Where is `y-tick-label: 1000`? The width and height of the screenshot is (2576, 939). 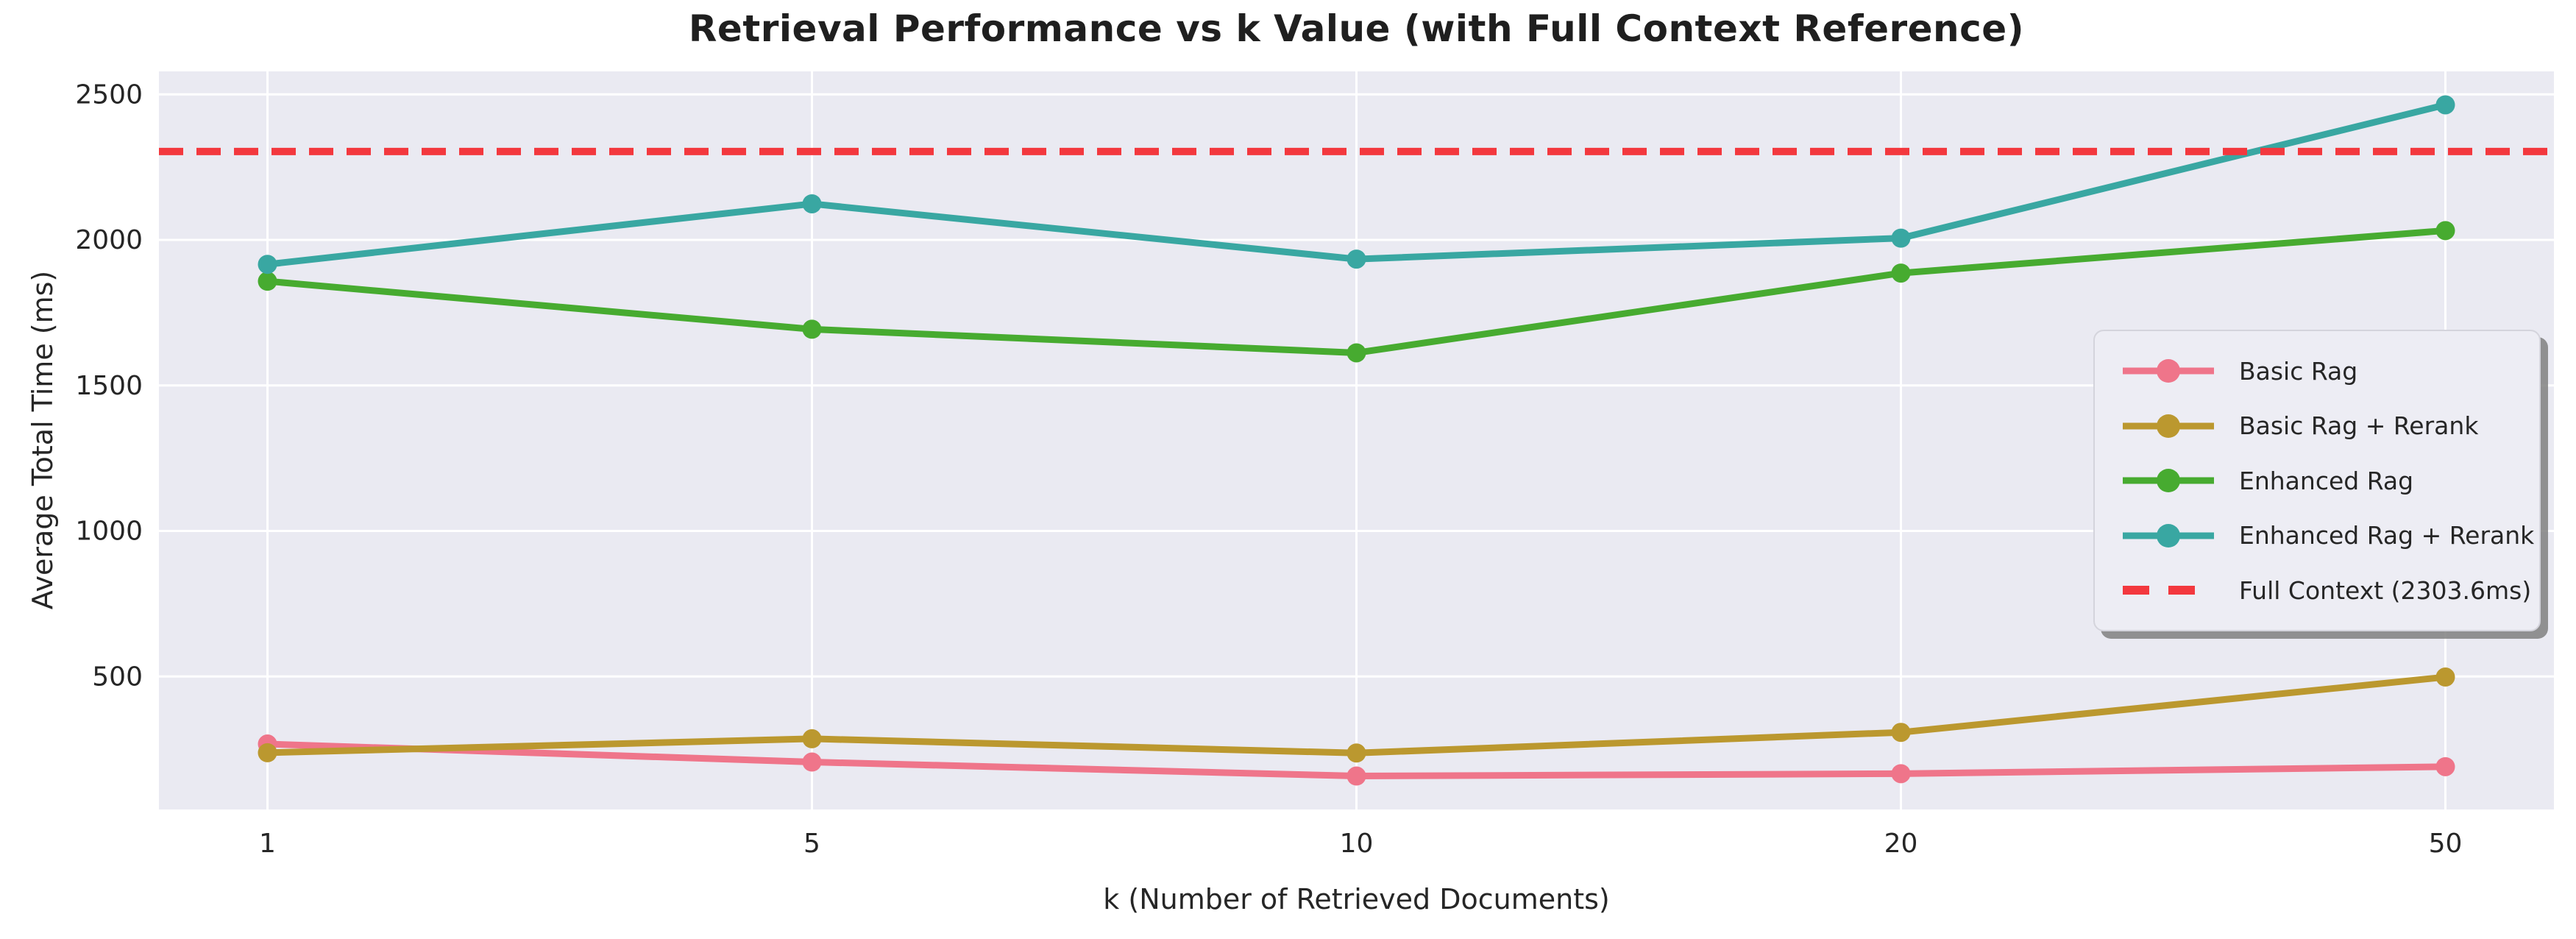
y-tick-label: 1000 is located at coordinates (109, 532).